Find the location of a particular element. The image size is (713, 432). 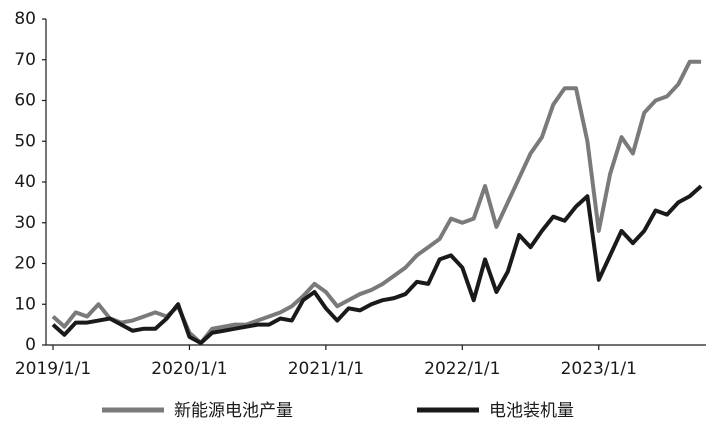

y-tick-label: 20 is located at coordinates (25, 264).